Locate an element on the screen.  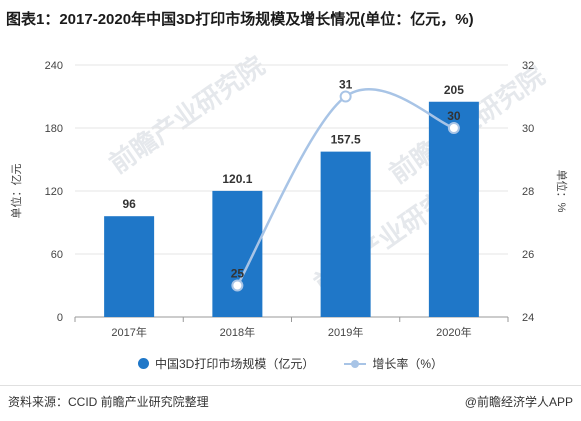
y-right-axis-label: 单位：% is located at coordinates (562, 191).